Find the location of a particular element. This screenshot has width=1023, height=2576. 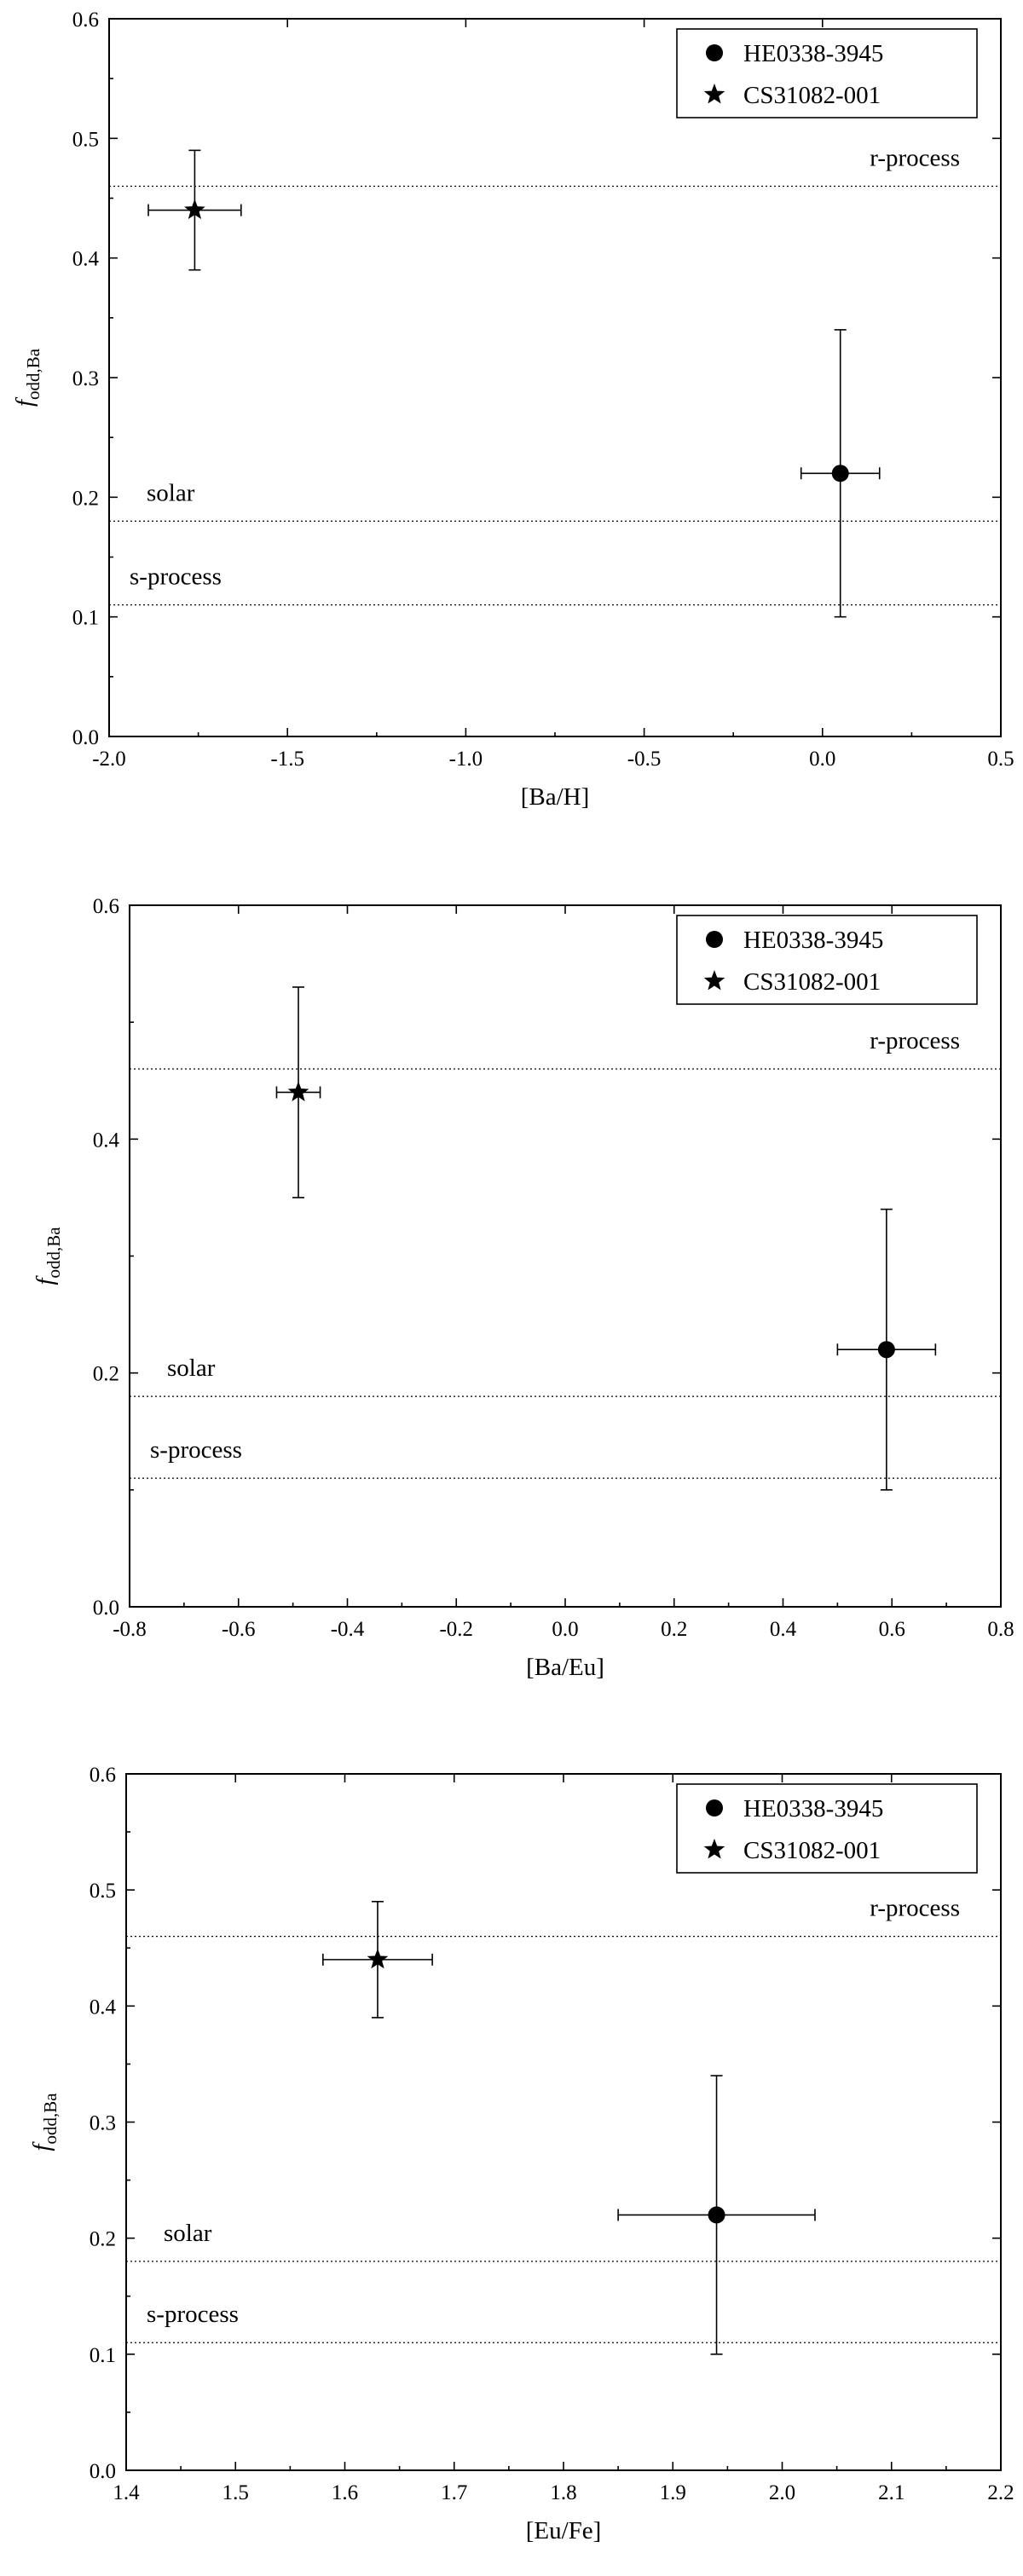

x-tick-label: -2.0 is located at coordinates (109, 759).